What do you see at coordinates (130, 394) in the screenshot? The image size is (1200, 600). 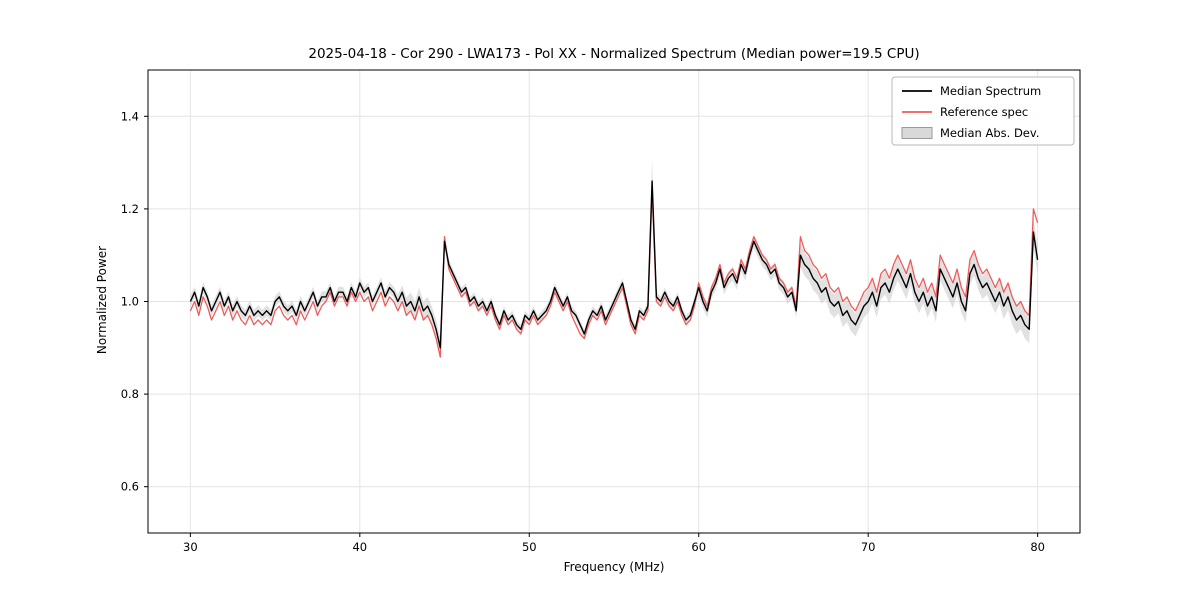 I see `y-tick-label: 0.8` at bounding box center [130, 394].